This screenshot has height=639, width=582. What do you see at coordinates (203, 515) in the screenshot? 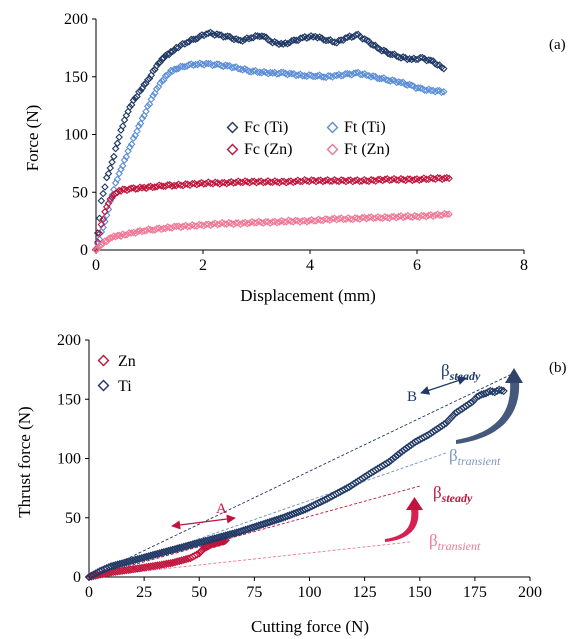
I see `annotation-a: A` at bounding box center [203, 515].